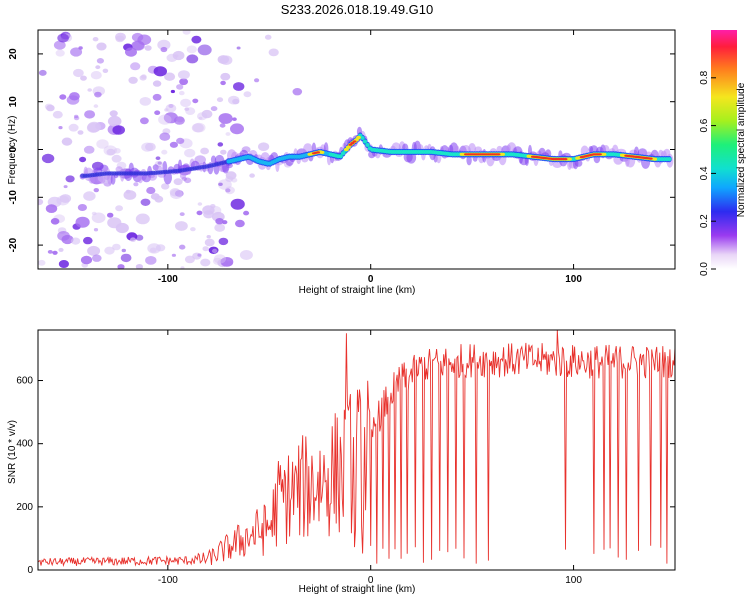 This screenshot has height=600, width=750. Describe the element at coordinates (13, 102) in the screenshot. I see `y-tick-label: 10` at that location.